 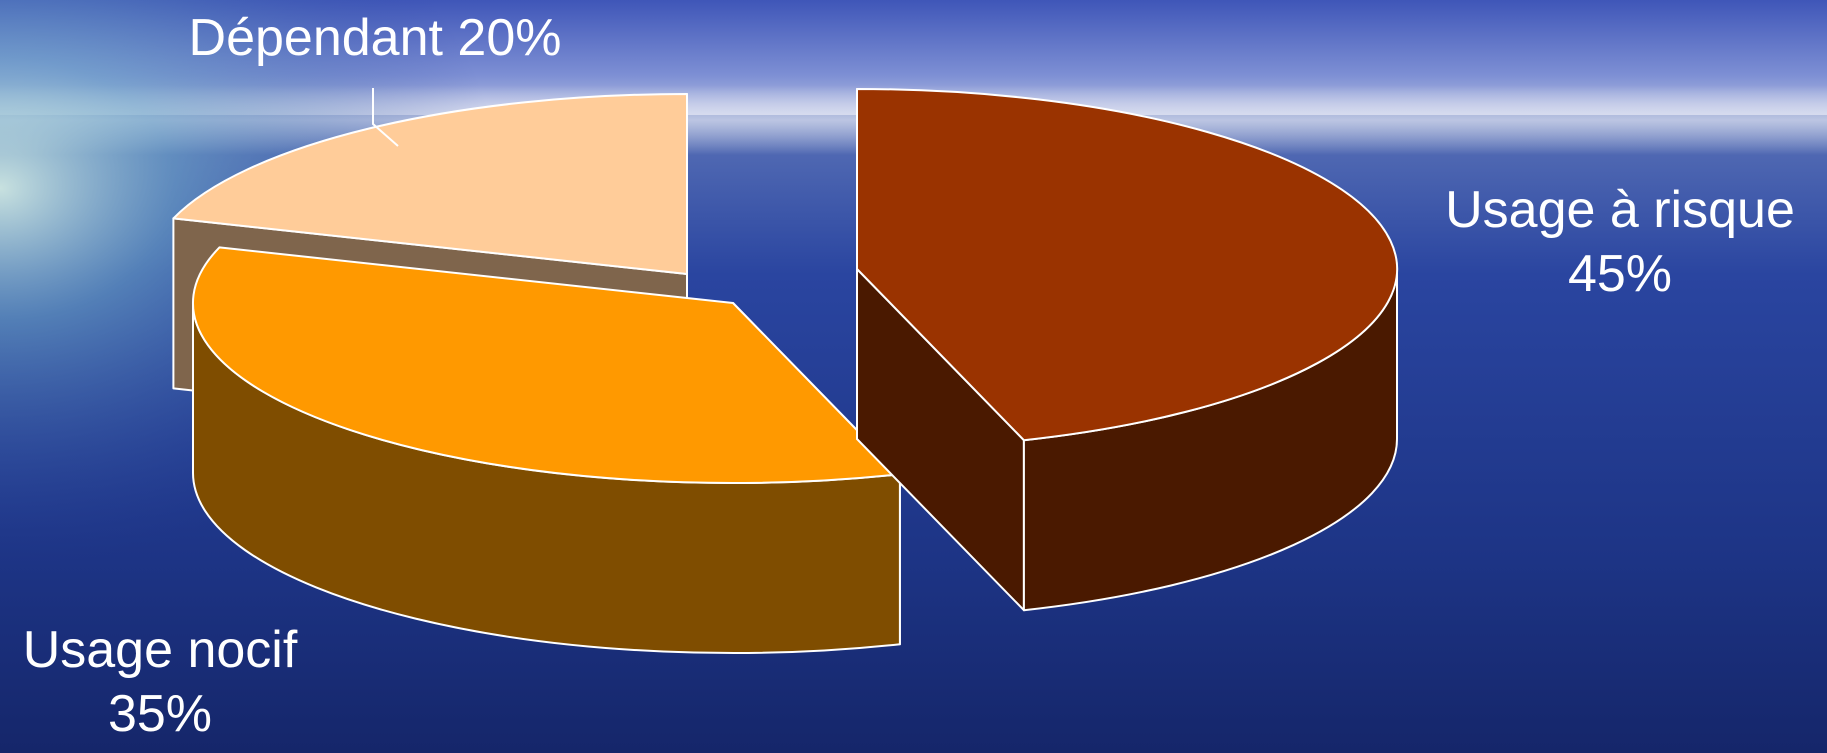 I want to click on label-usage-nocif-name: Usage nocif, so click(x=160, y=650).